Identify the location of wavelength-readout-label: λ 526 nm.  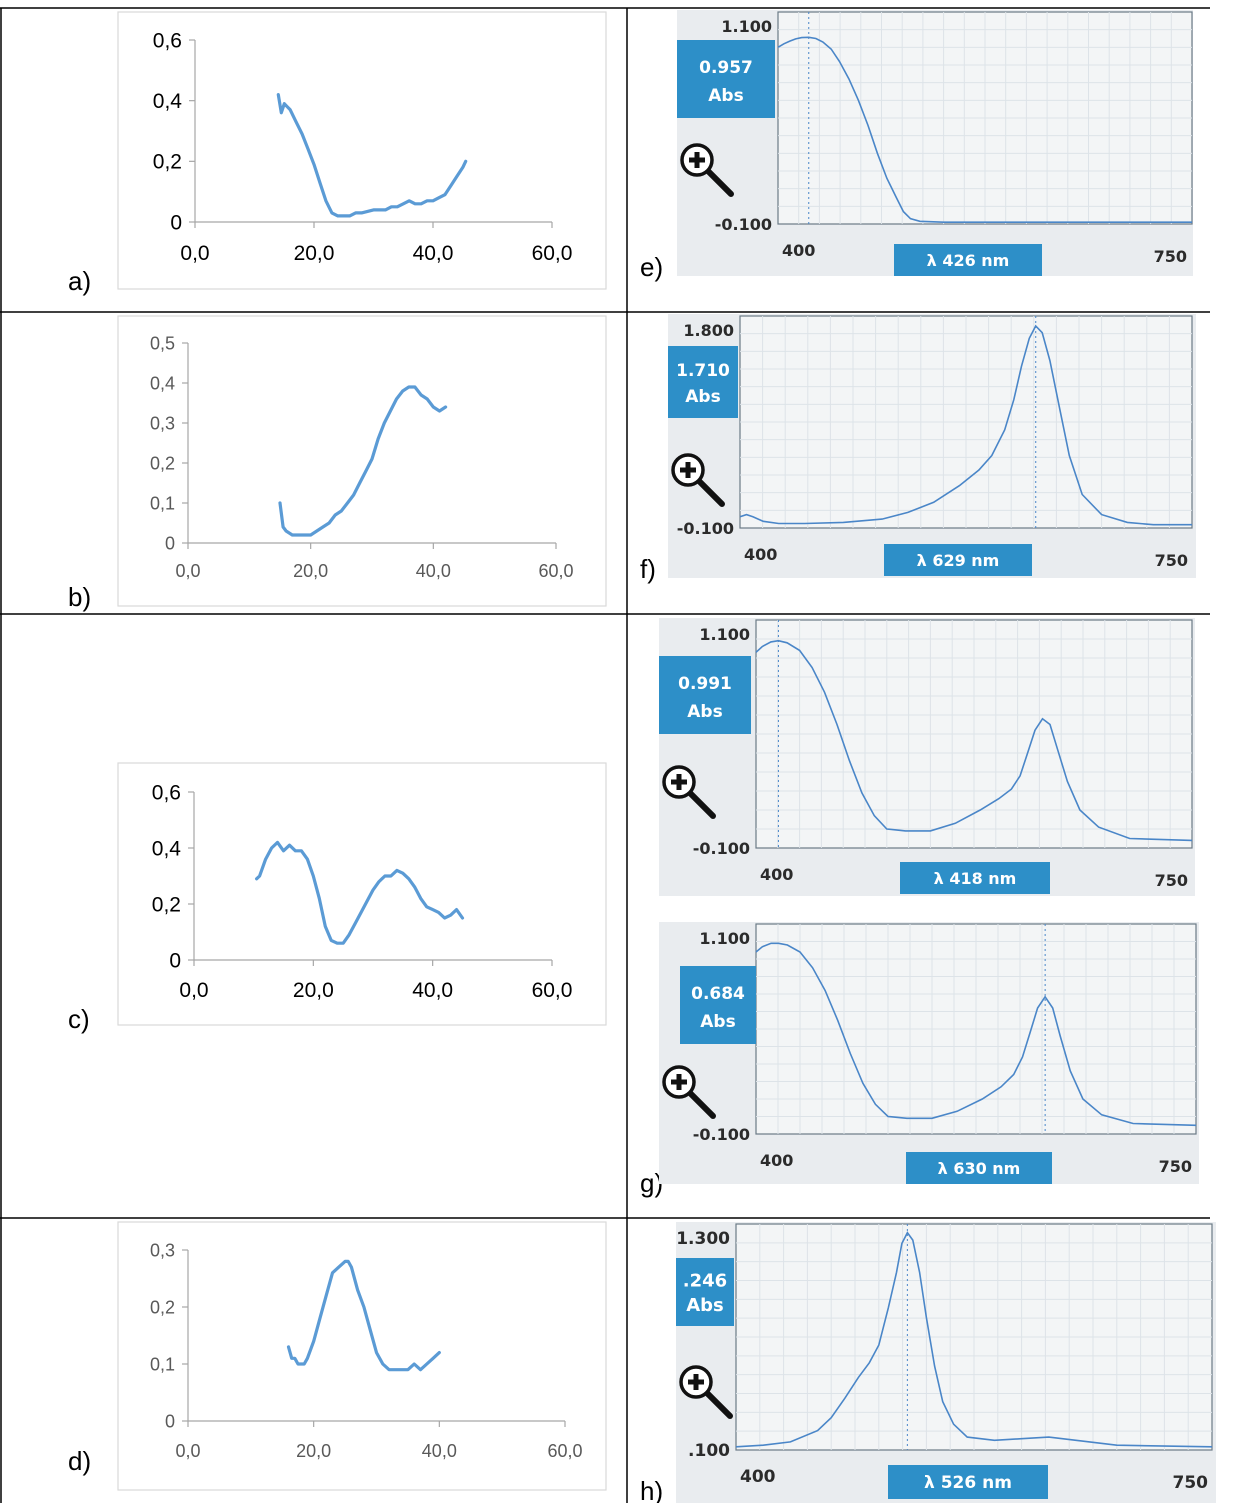
(968, 1483).